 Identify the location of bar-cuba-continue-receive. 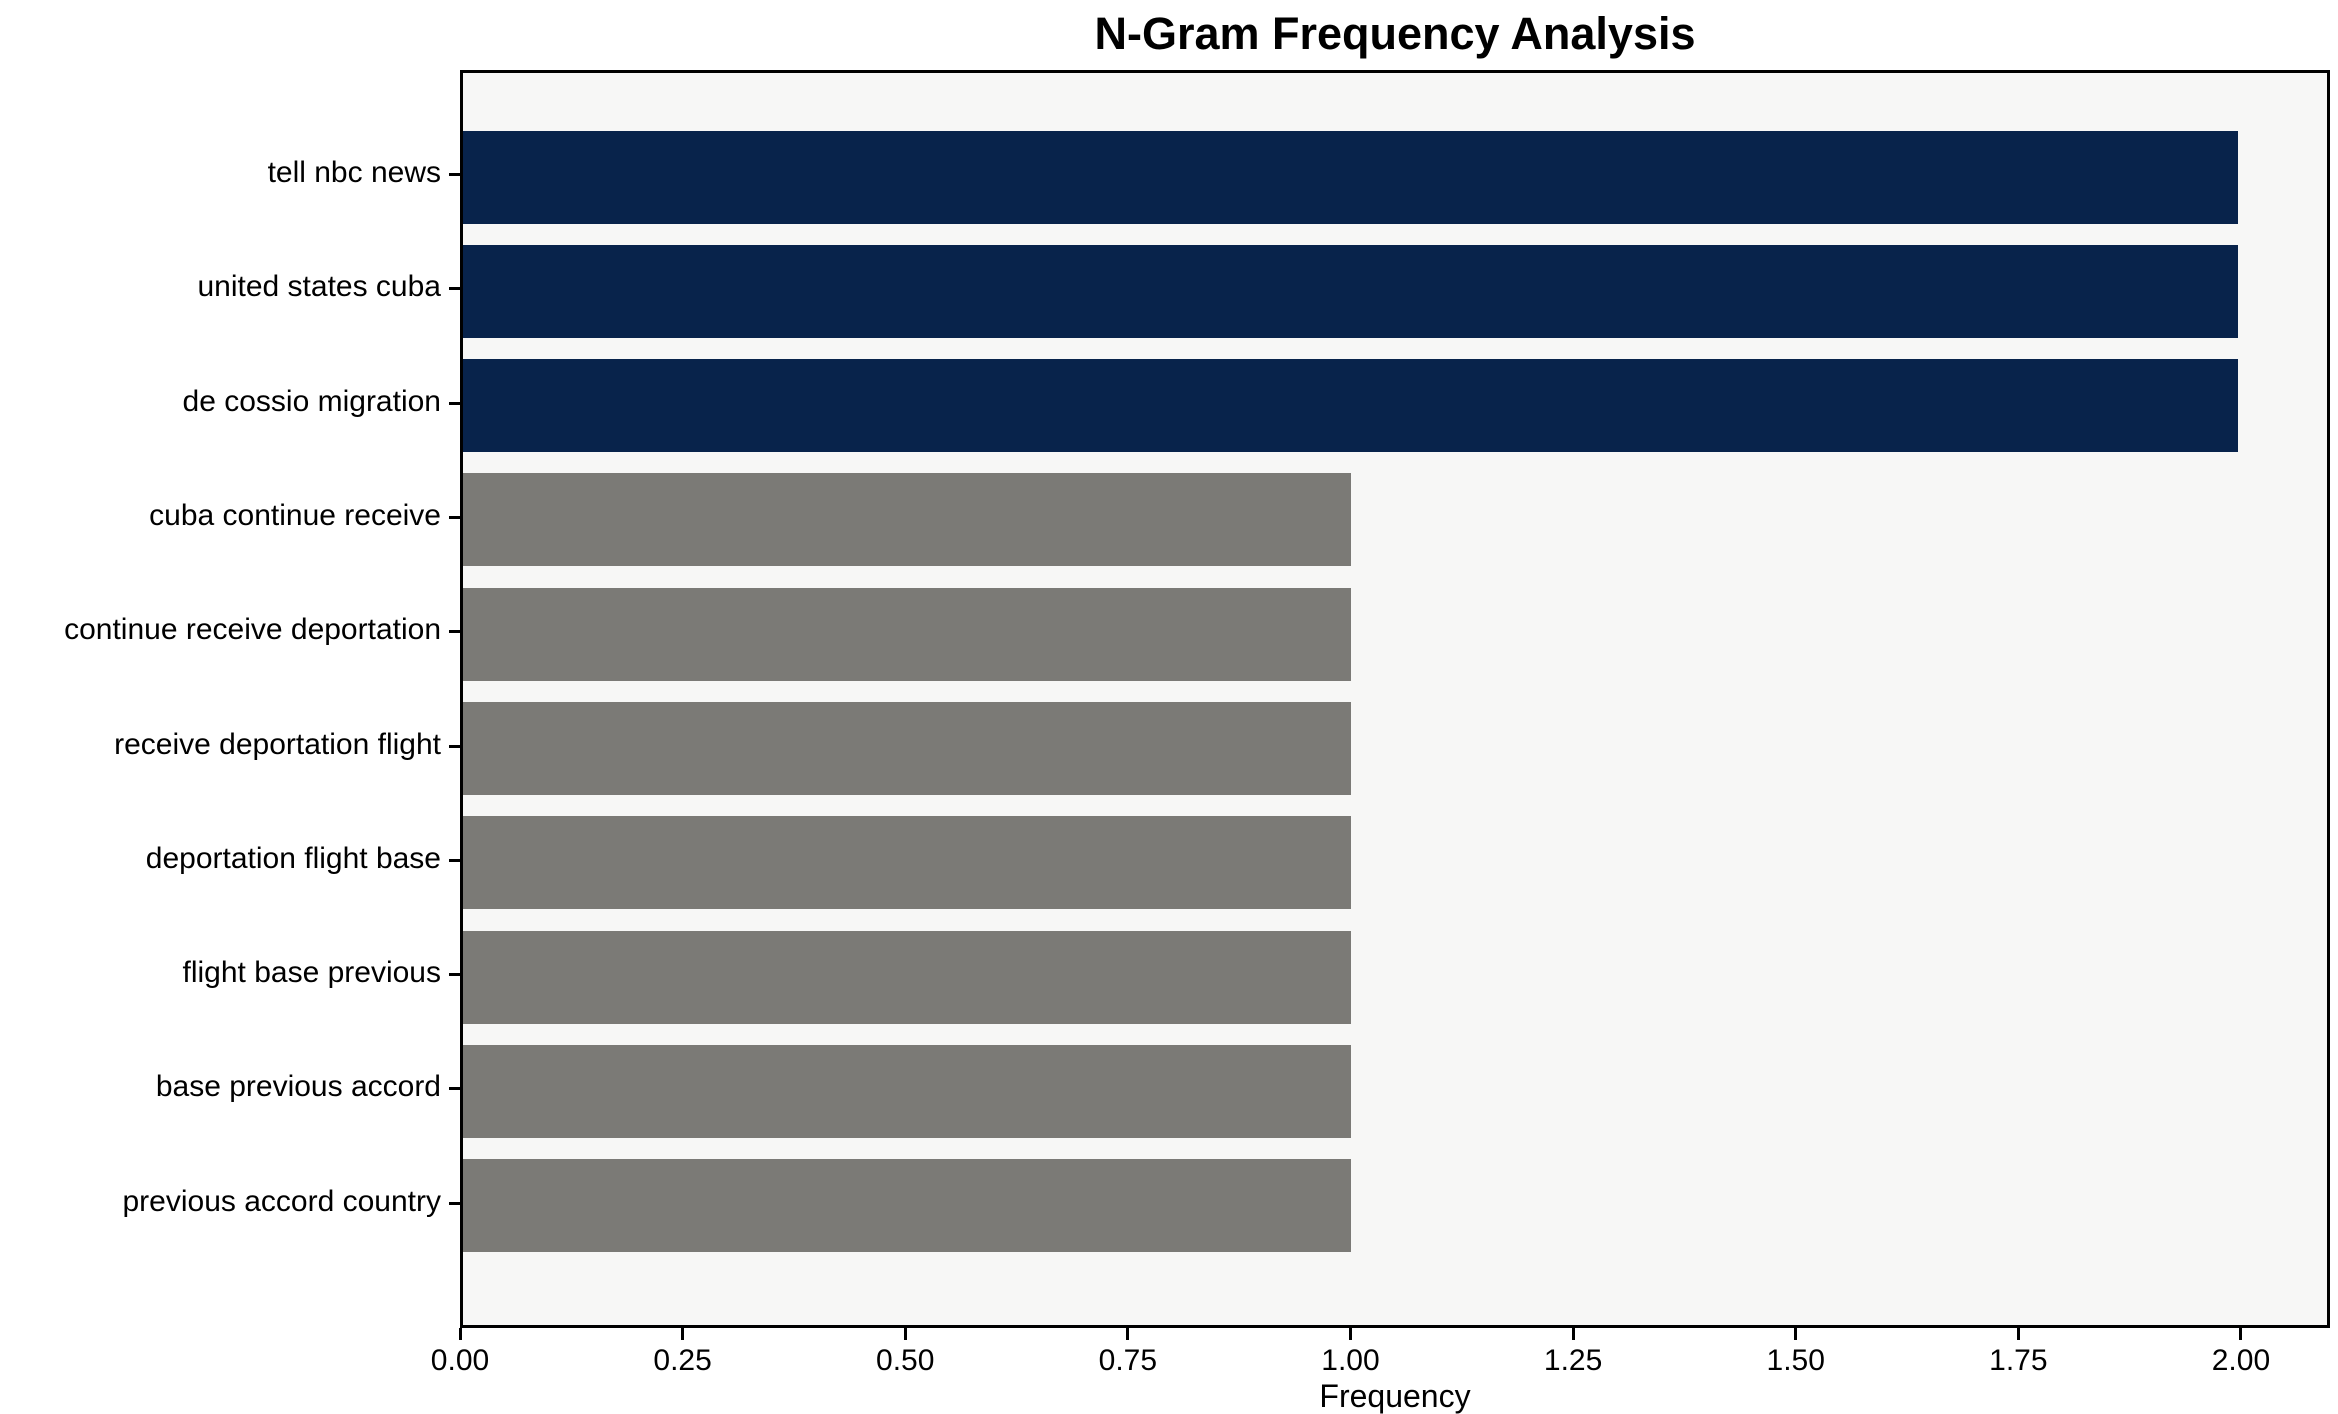
(907, 520).